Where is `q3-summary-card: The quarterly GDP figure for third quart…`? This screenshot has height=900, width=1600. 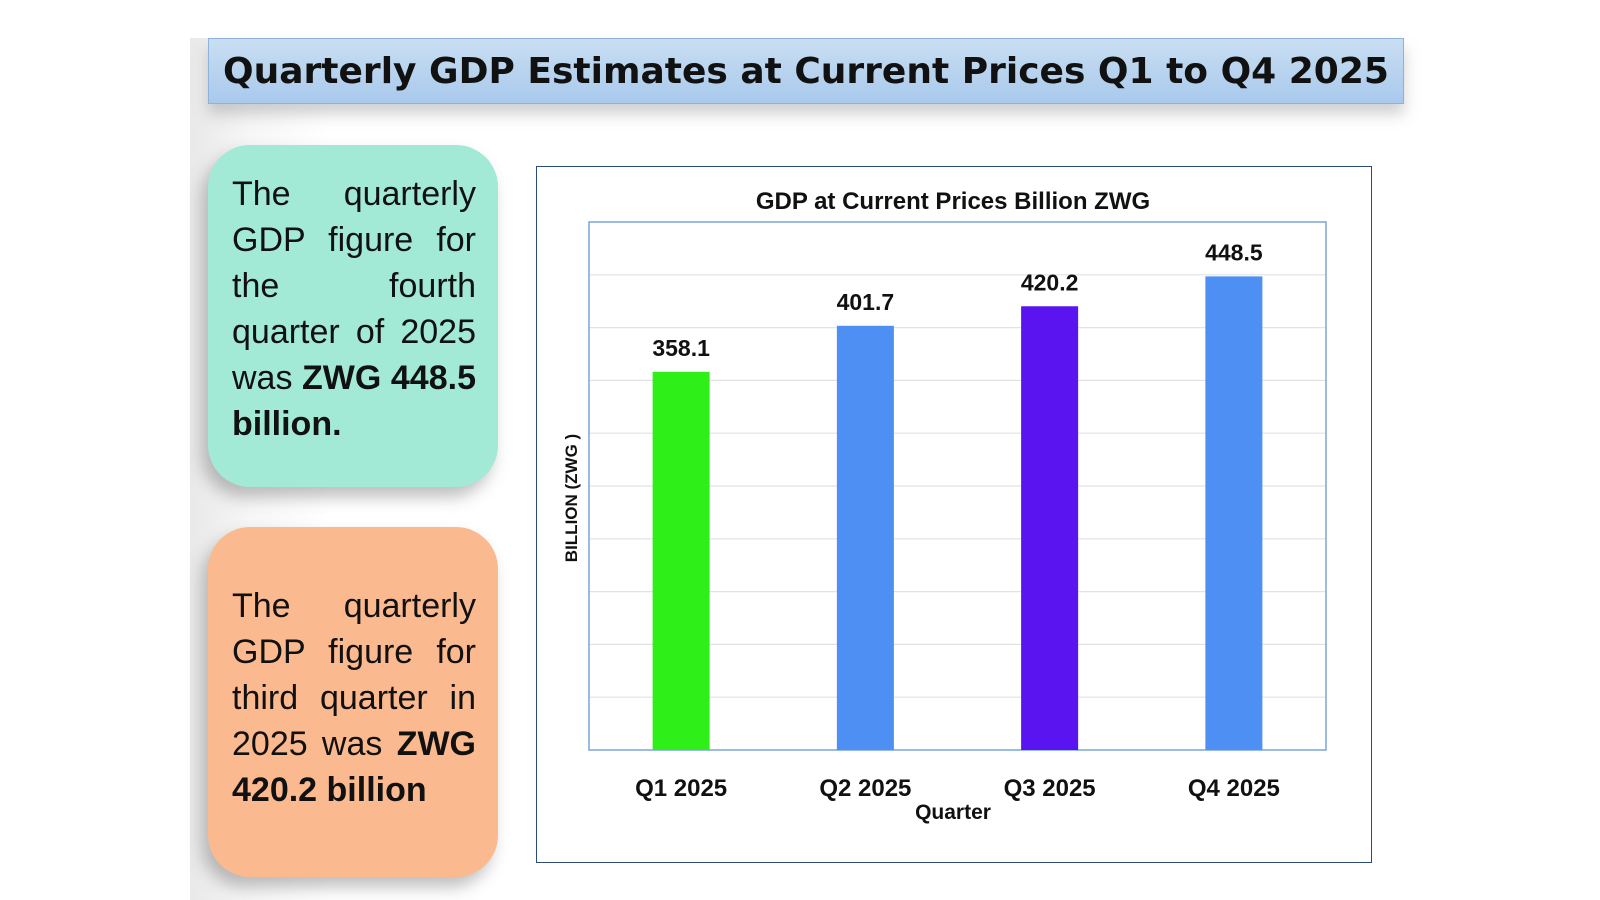 q3-summary-card: The quarterly GDP figure for third quart… is located at coordinates (353, 702).